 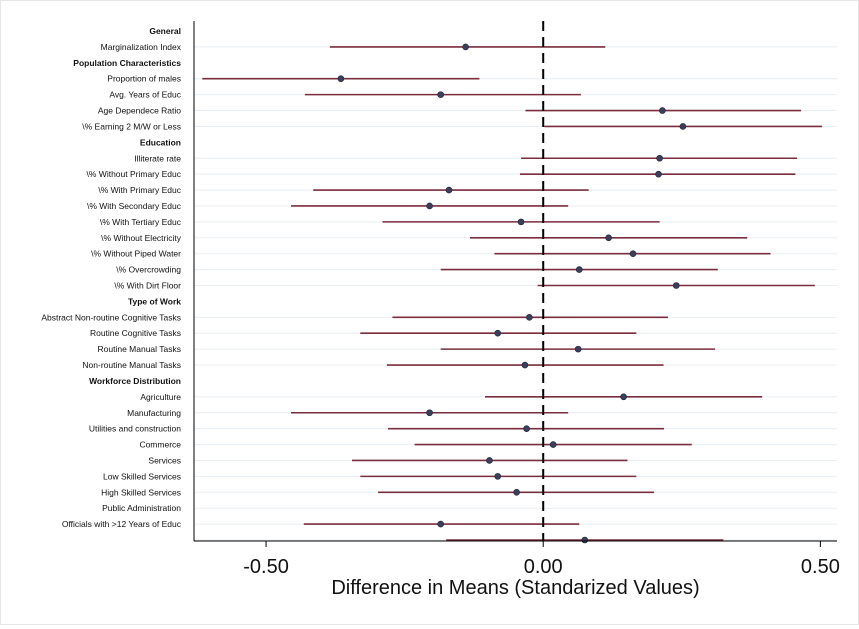 What do you see at coordinates (135, 381) in the screenshot?
I see `group-header-label: Workforce Distribution` at bounding box center [135, 381].